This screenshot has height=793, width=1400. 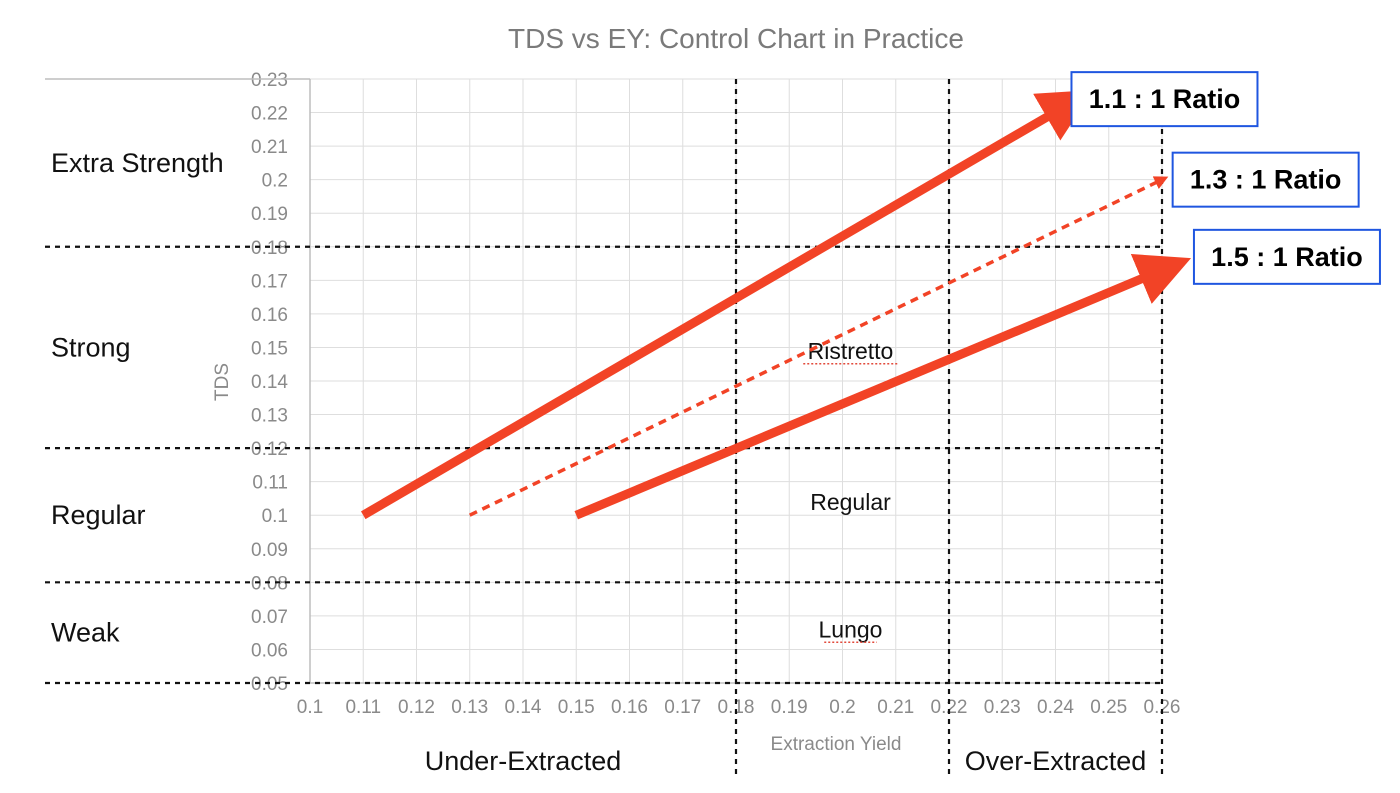 What do you see at coordinates (789, 707) in the screenshot?
I see `x-tick-label: 0.19` at bounding box center [789, 707].